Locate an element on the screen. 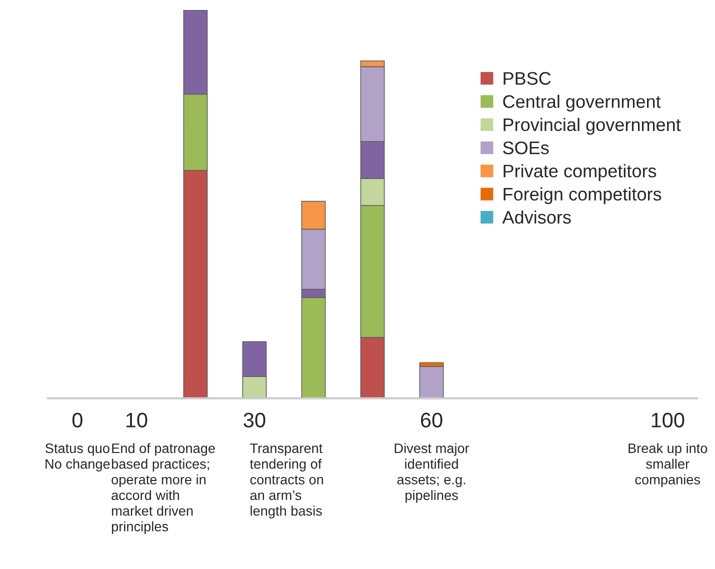 This screenshot has width=715, height=569. x-tick-label: 60 is located at coordinates (431, 420).